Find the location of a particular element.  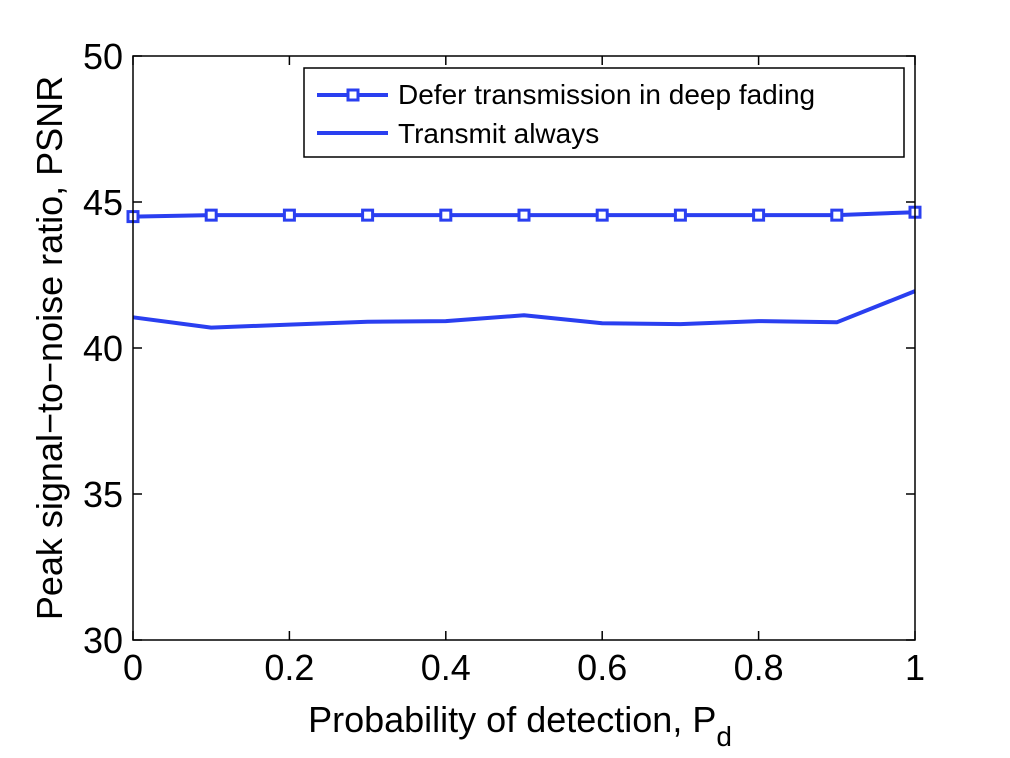

x-tick-label: 0.2 is located at coordinates (289, 667).